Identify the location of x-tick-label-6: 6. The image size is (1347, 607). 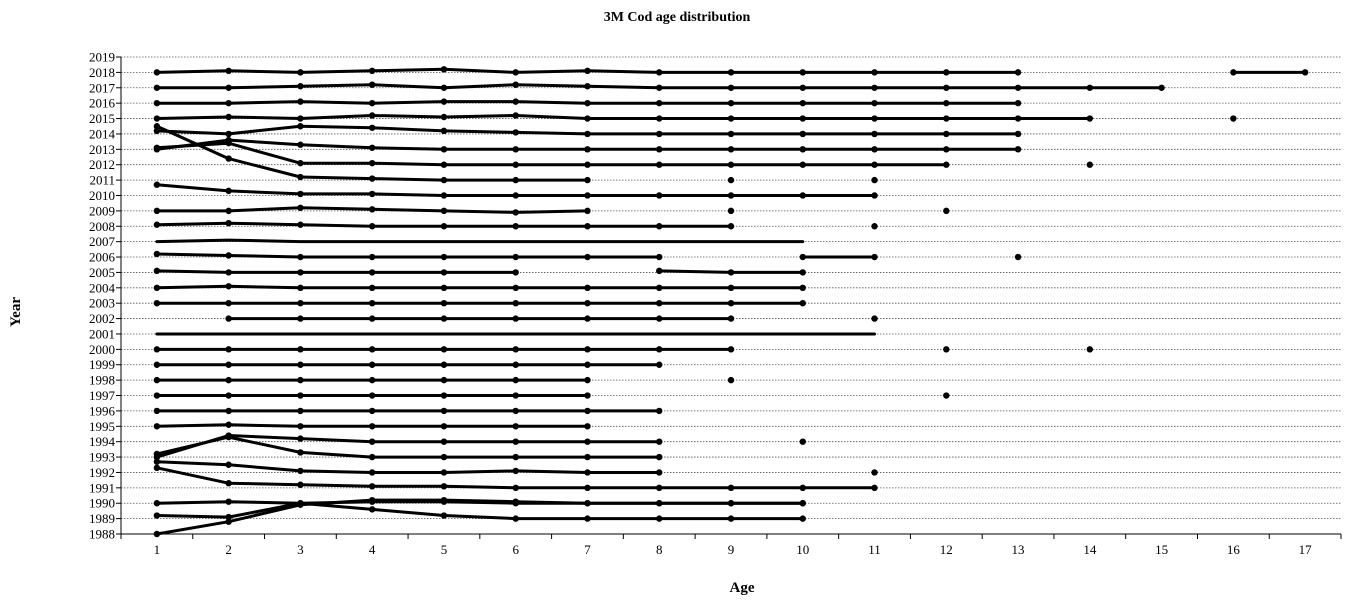
(515, 549).